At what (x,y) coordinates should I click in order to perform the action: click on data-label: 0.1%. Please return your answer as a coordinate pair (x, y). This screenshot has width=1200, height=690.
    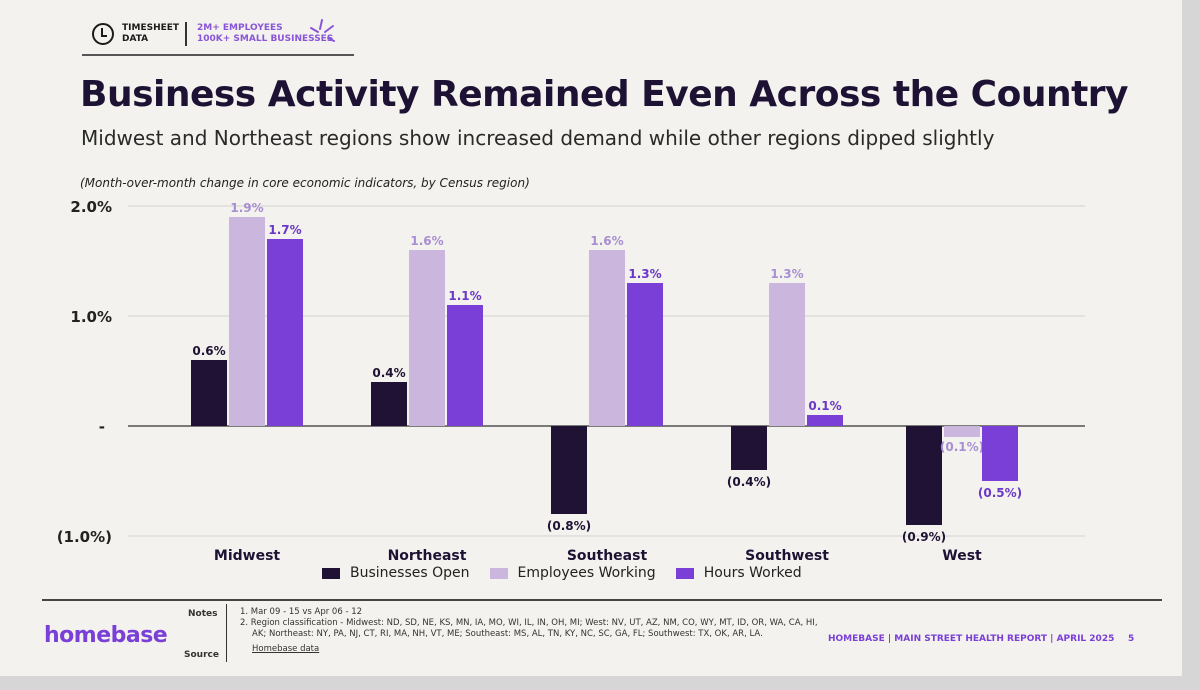
    Looking at the image, I should click on (824, 406).